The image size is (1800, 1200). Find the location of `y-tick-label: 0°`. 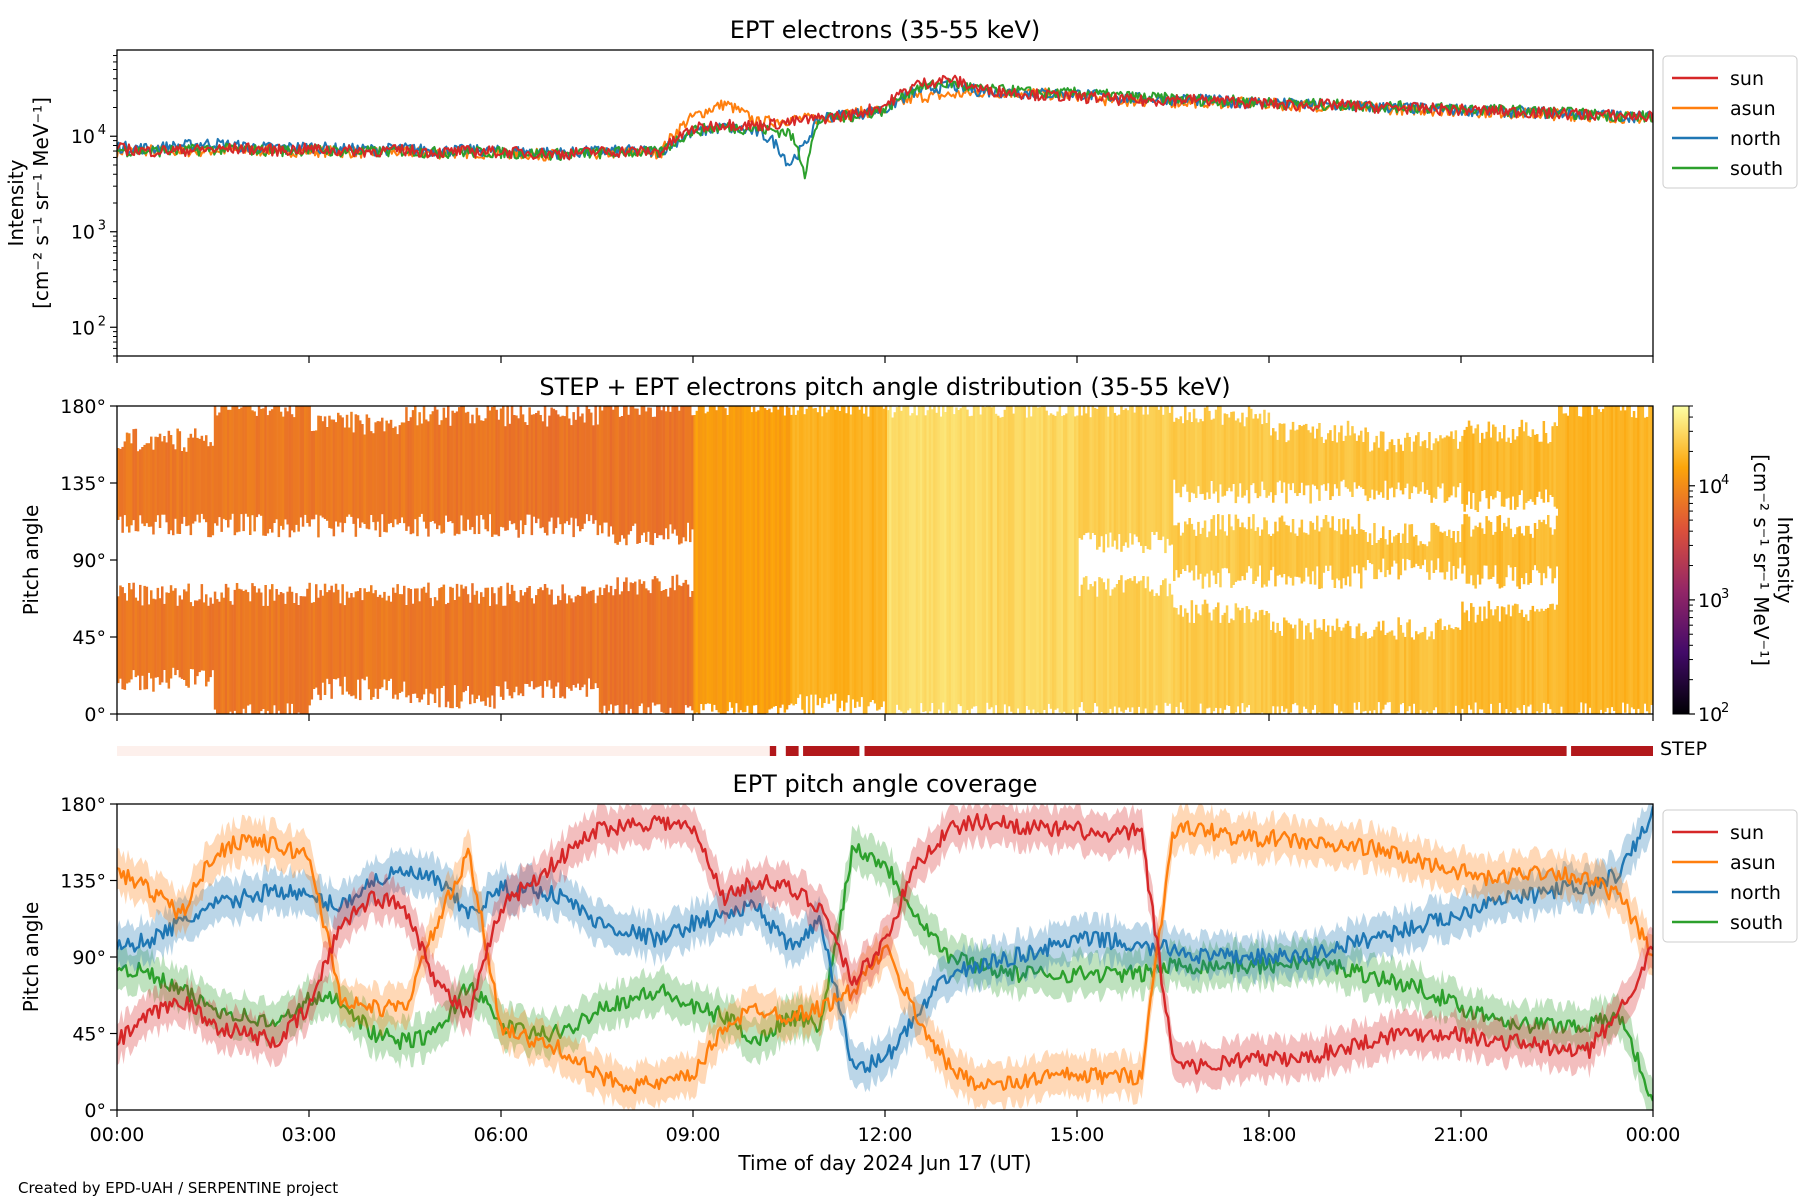

y-tick-label: 0° is located at coordinates (95, 715).